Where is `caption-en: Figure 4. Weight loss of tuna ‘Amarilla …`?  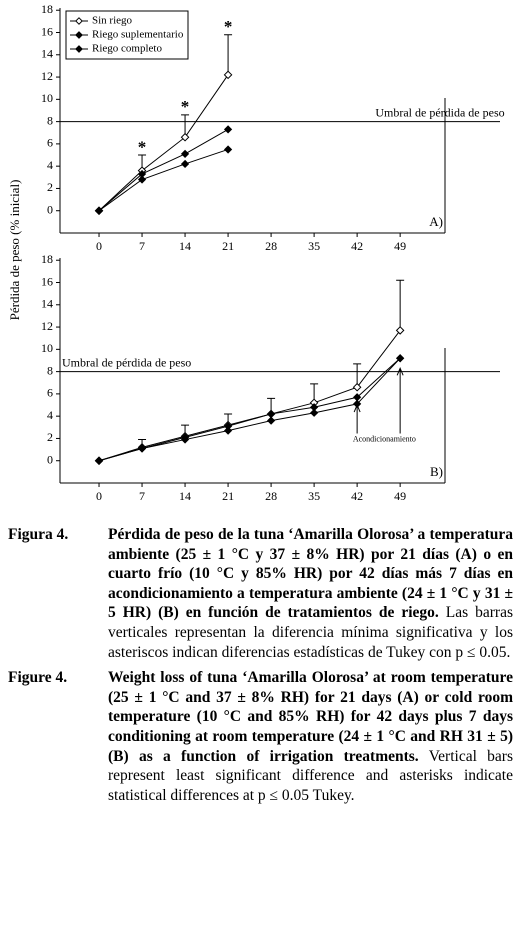 caption-en: Figure 4. Weight loss of tuna ‘Amarilla … is located at coordinates (260, 736).